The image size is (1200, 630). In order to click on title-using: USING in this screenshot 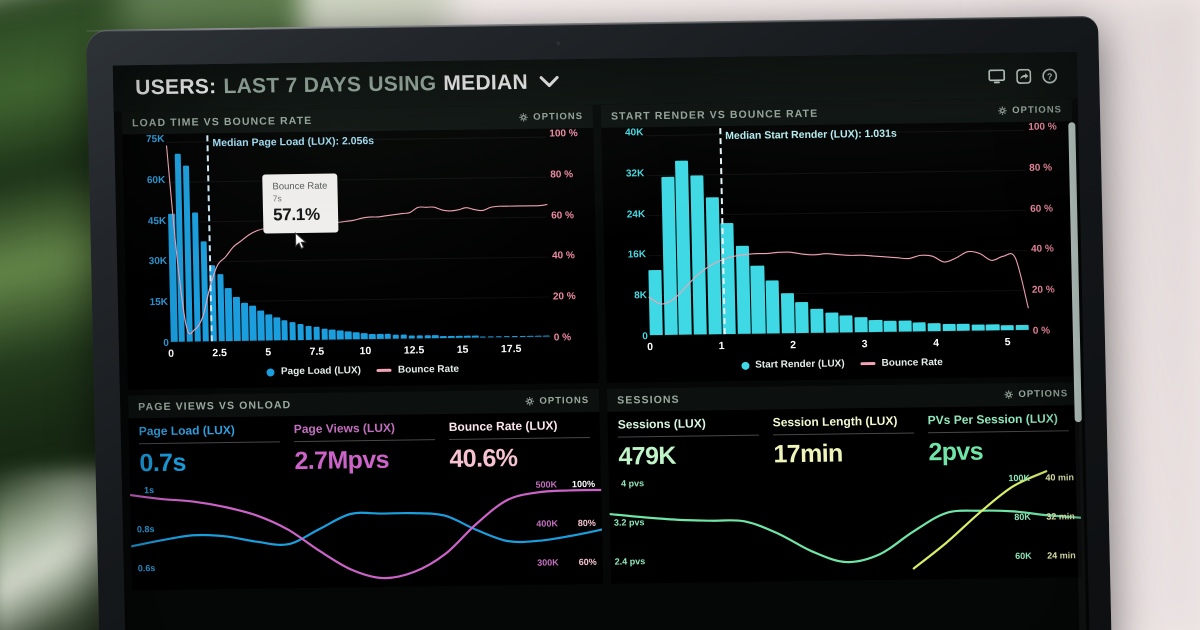, I will do `click(402, 84)`.